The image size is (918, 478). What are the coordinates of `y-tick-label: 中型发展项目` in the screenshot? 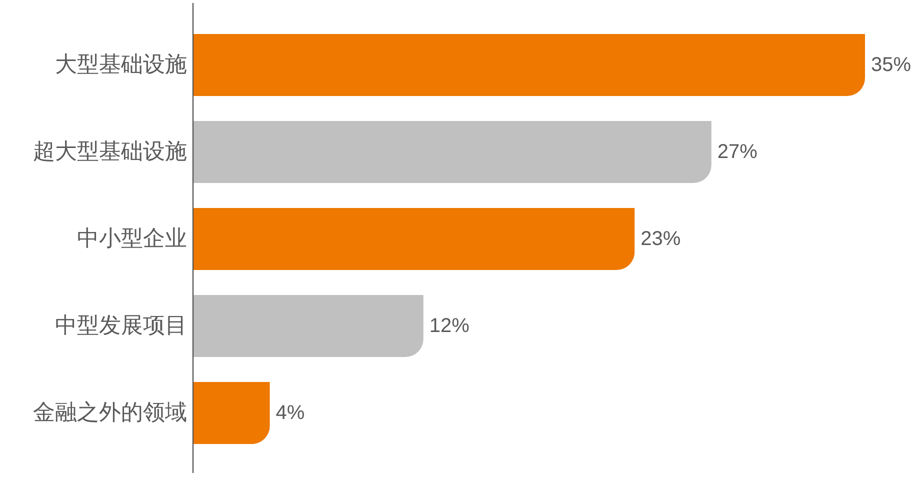 It's located at (121, 326).